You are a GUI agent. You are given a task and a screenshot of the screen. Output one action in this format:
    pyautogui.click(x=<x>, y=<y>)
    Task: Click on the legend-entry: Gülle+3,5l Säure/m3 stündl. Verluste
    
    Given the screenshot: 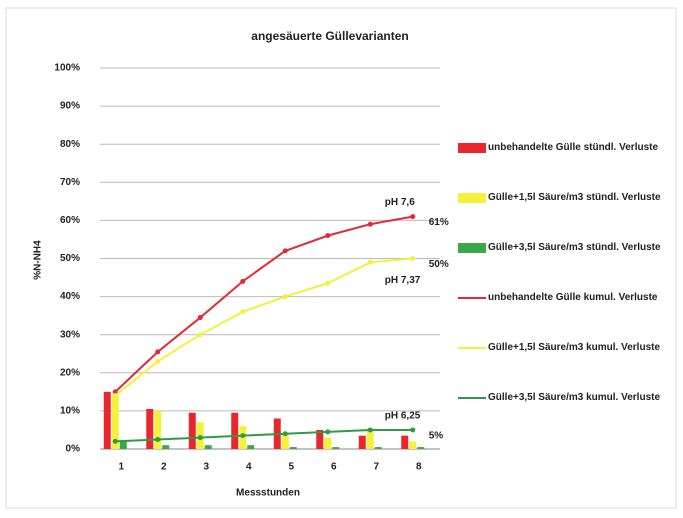 What is the action you would take?
    pyautogui.click(x=565, y=265)
    